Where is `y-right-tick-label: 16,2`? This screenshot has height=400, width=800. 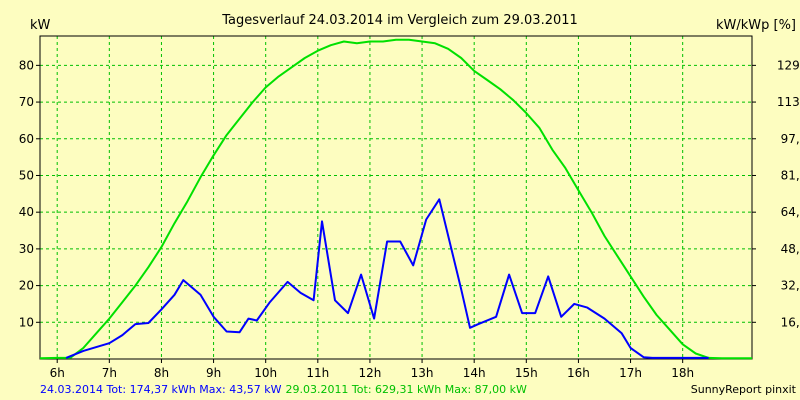
y-right-tick-label: 16,2 is located at coordinates (790, 322).